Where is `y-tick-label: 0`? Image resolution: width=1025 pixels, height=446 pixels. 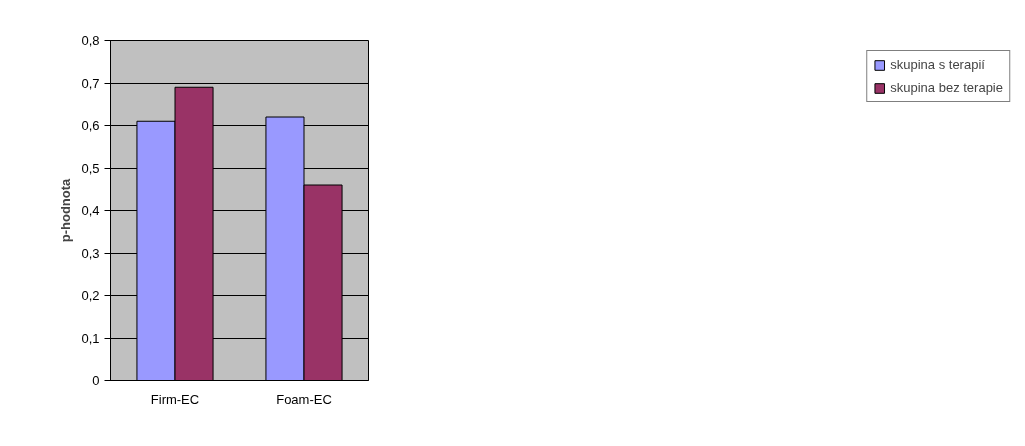
y-tick-label: 0 is located at coordinates (96, 380).